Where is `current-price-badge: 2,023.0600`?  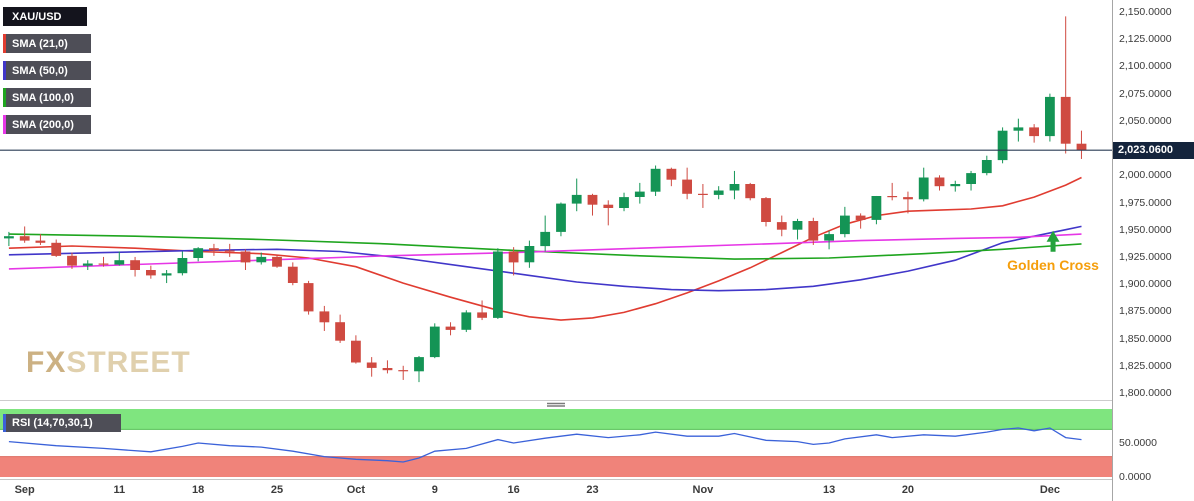
current-price-badge: 2,023.0600 is located at coordinates (1153, 150).